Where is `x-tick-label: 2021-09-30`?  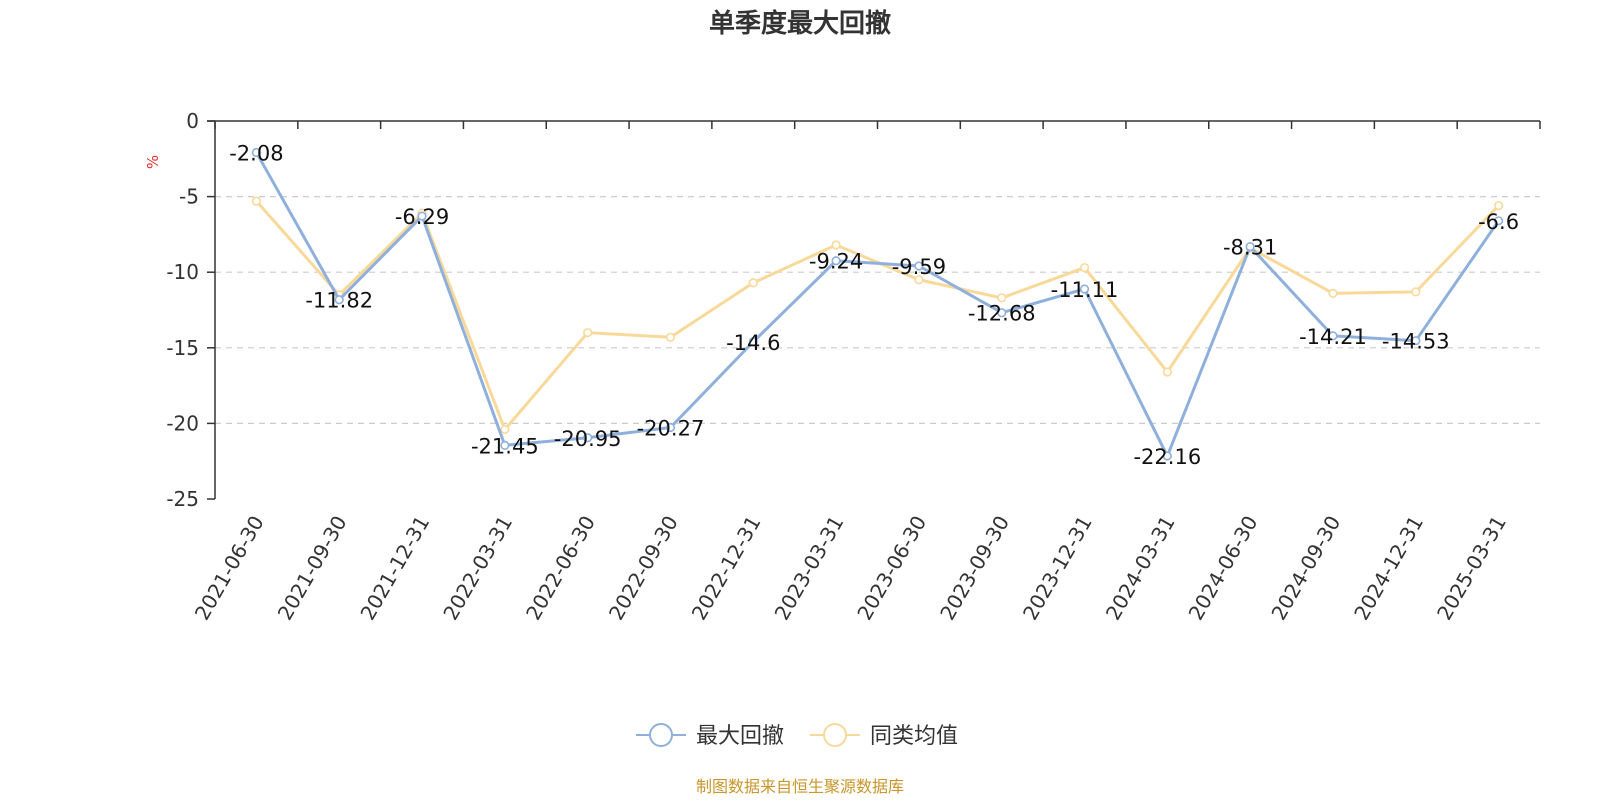
x-tick-label: 2021-09-30 is located at coordinates (312, 568).